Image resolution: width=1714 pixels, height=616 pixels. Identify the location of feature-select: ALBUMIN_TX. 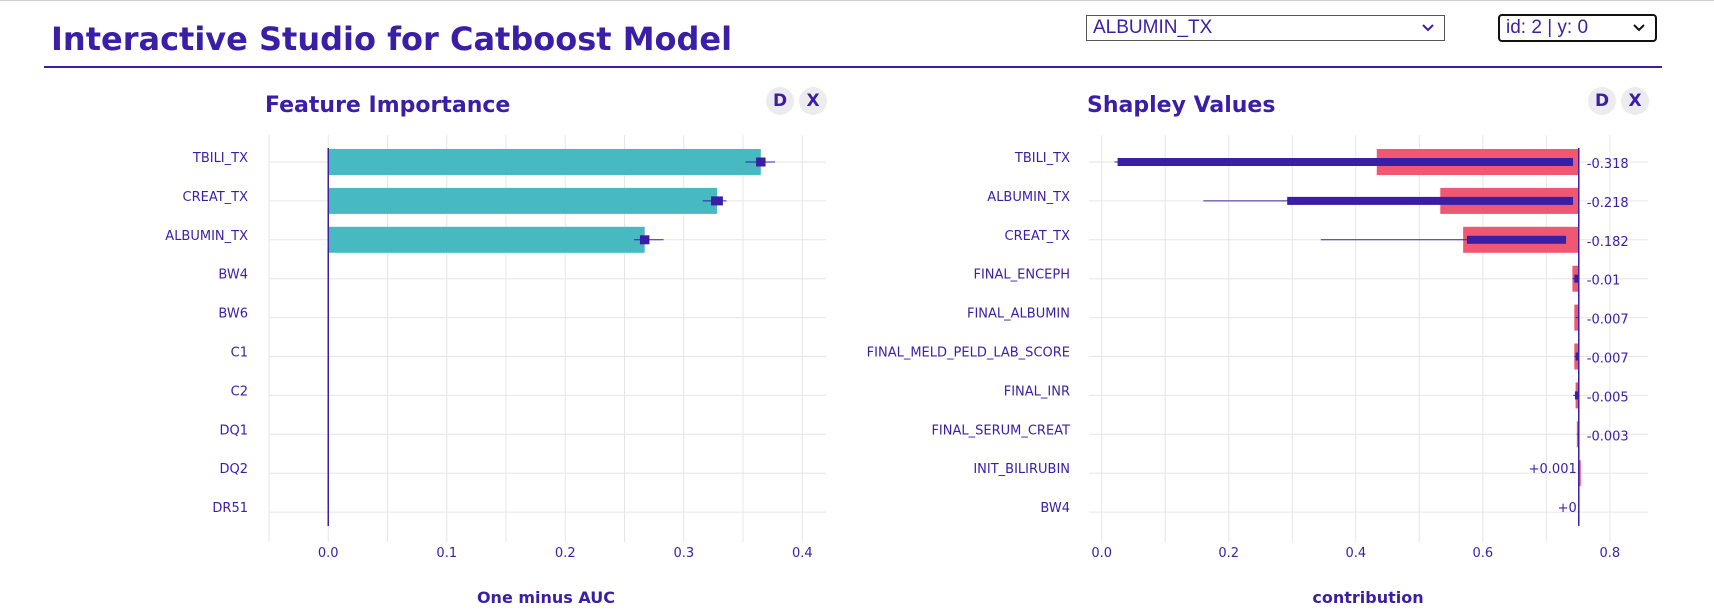
(1265, 28).